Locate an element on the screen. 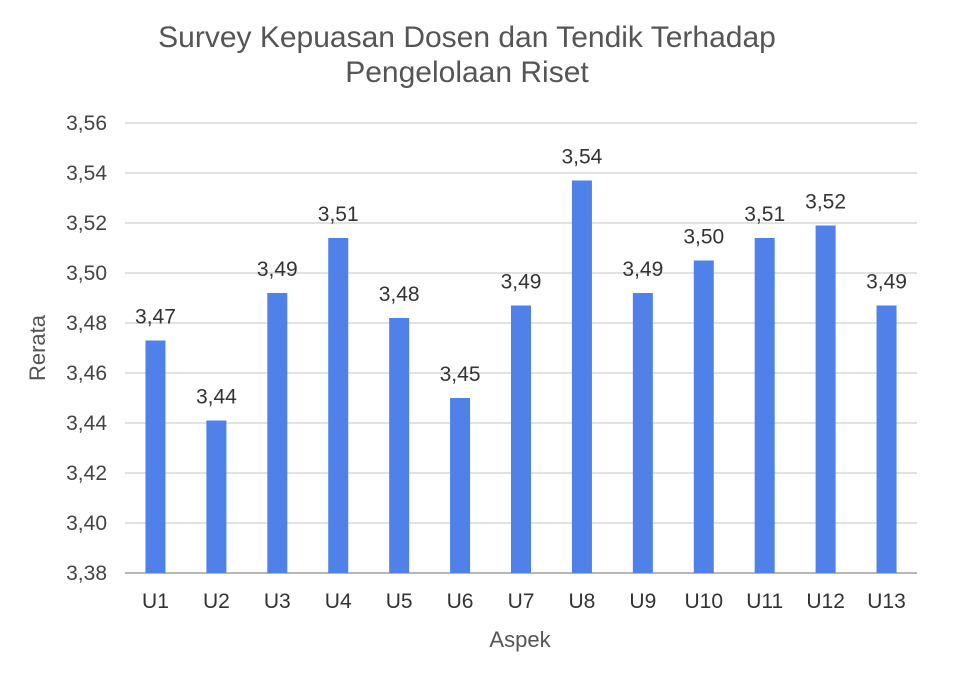  data-label: 3,47 is located at coordinates (155, 317).